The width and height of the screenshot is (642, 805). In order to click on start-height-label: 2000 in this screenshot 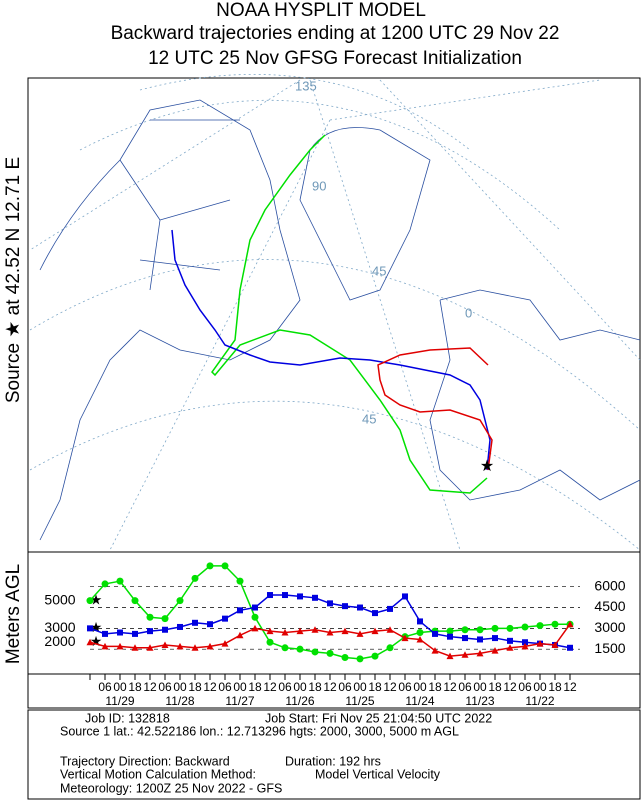, I will do `click(59, 641)`.